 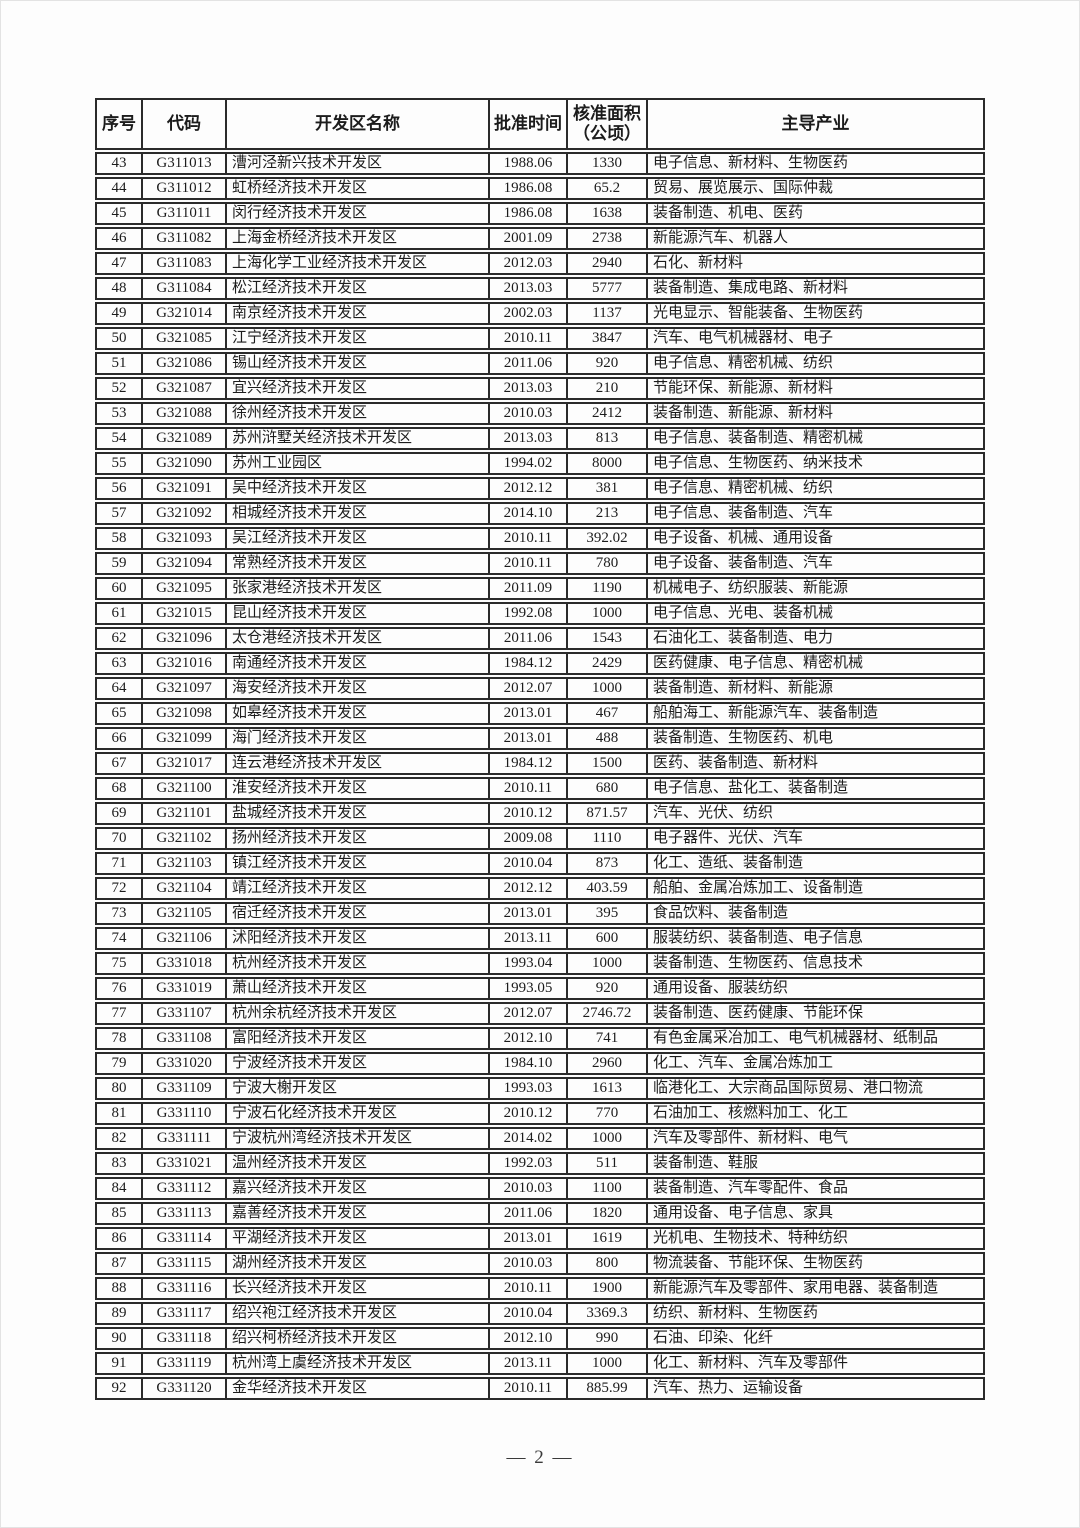 I want to click on cell-index: 68, so click(x=119, y=788).